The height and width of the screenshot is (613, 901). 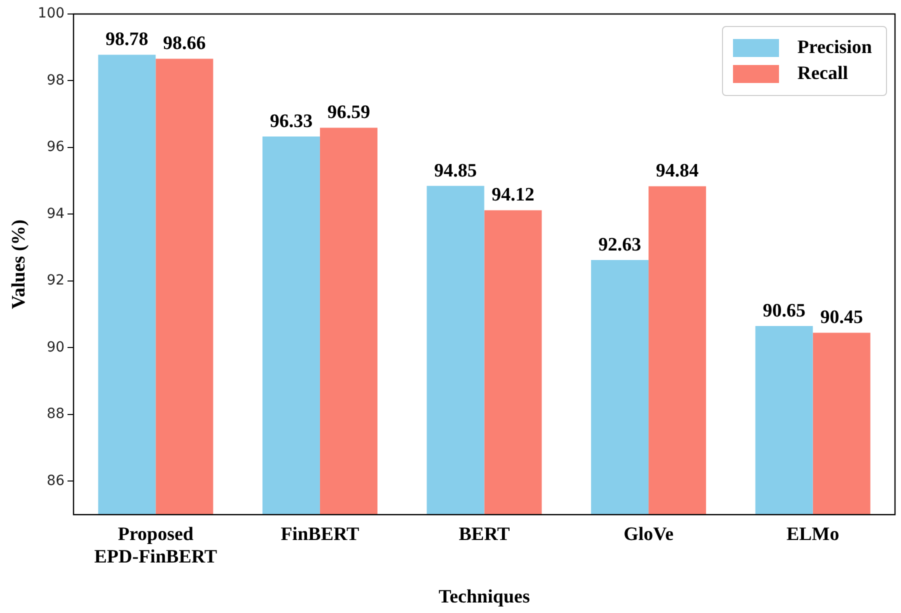 What do you see at coordinates (55, 414) in the screenshot?
I see `y-tick-label: 88` at bounding box center [55, 414].